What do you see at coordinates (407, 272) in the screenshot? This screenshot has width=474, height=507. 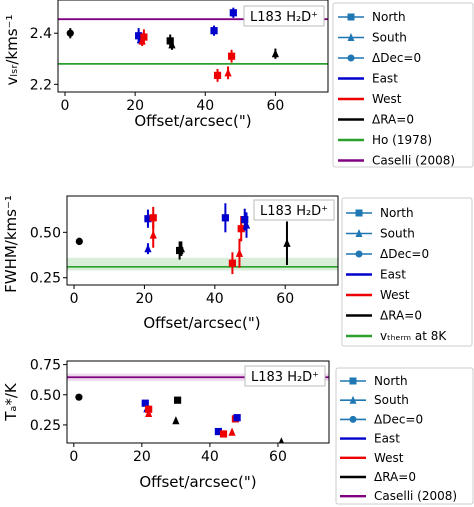 I see `panel-2-legend-frame` at bounding box center [407, 272].